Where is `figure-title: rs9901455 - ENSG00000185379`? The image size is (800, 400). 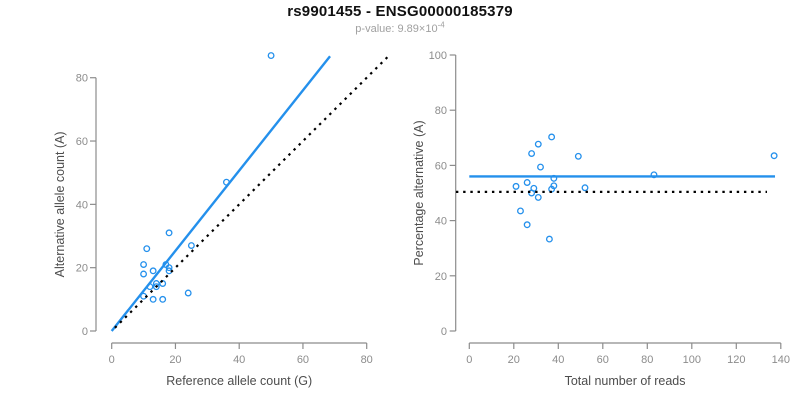 figure-title: rs9901455 - ENSG00000185379 is located at coordinates (400, 11).